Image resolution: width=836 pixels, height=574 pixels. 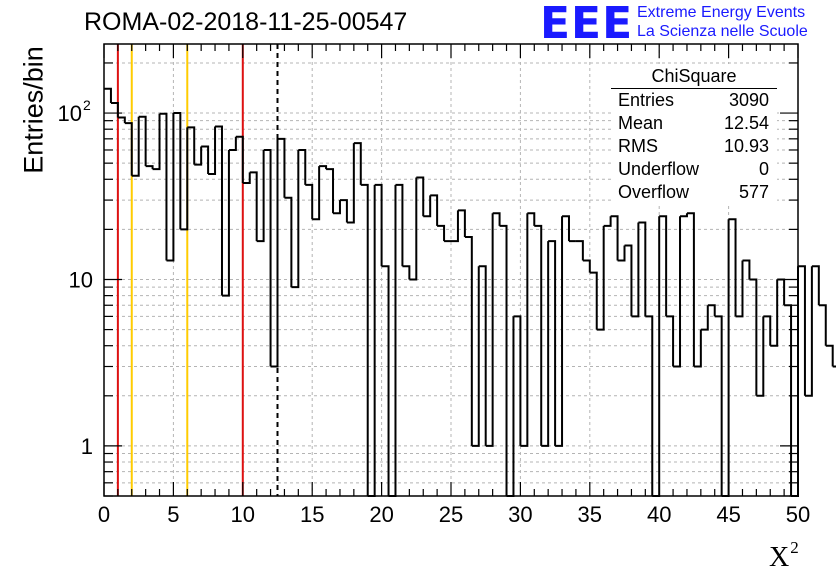 What do you see at coordinates (33, 110) in the screenshot?
I see `y-axis-label: Entries/bin` at bounding box center [33, 110].